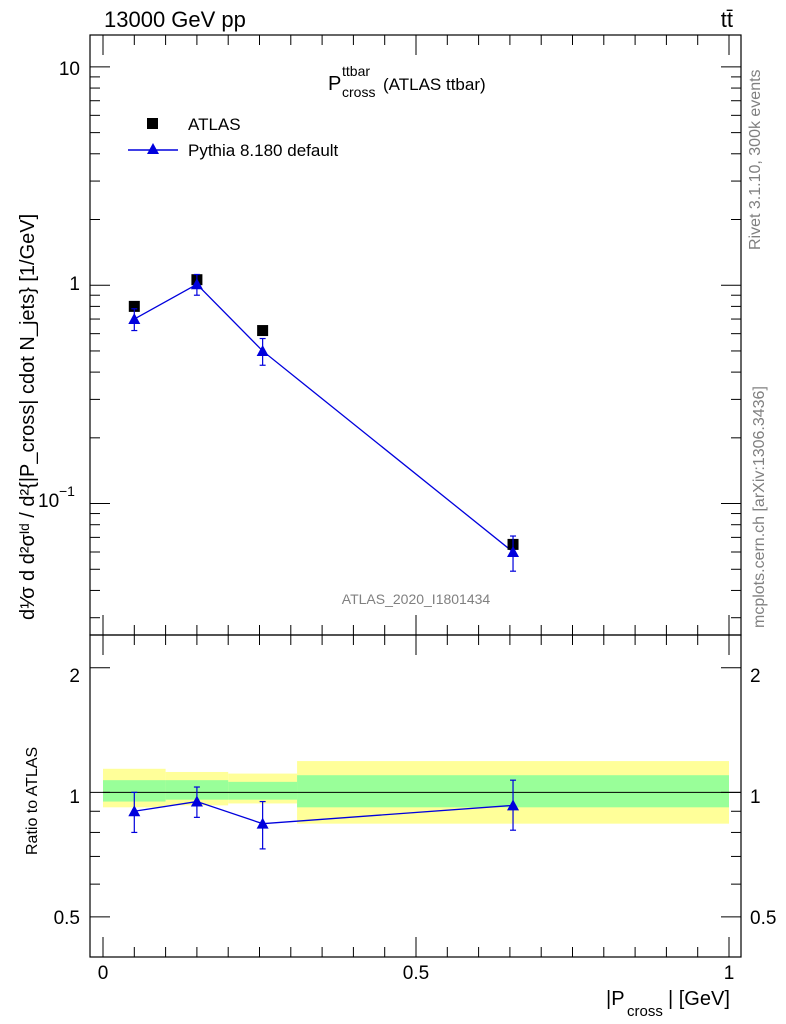 This screenshot has height=1024, width=786. What do you see at coordinates (755, 159) in the screenshot?
I see `rivet-label: Rivet 3.1.10, 300k events` at bounding box center [755, 159].